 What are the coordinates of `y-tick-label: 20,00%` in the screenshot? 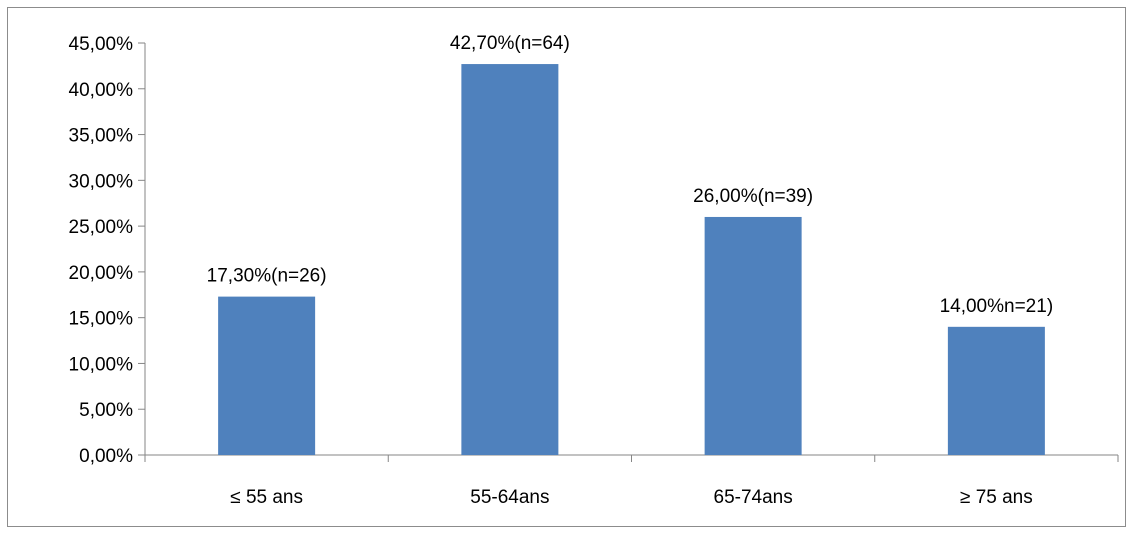 It's located at (101, 273).